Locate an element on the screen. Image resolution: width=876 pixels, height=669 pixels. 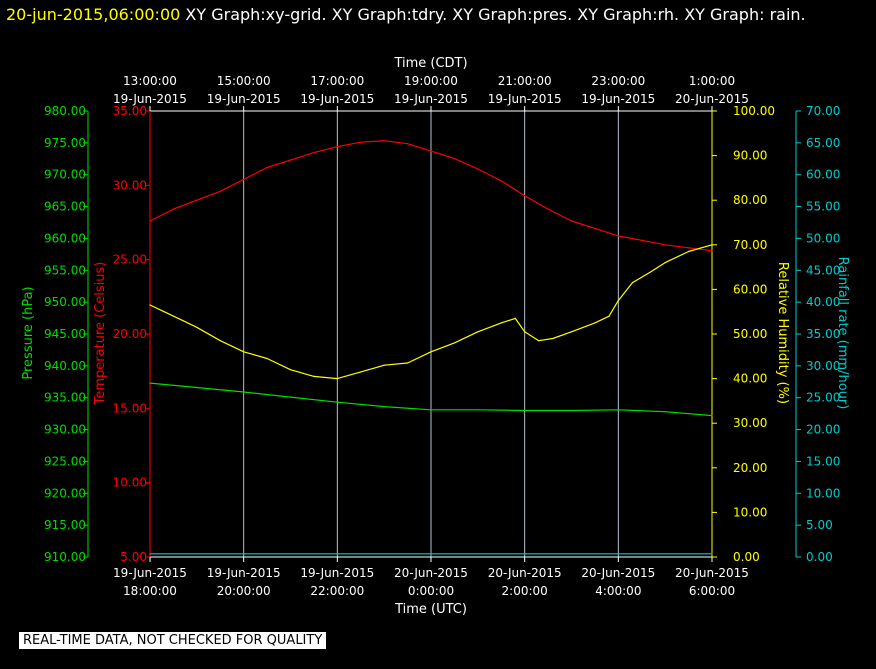
rain-tick-label: 15.00 is located at coordinates (823, 461).